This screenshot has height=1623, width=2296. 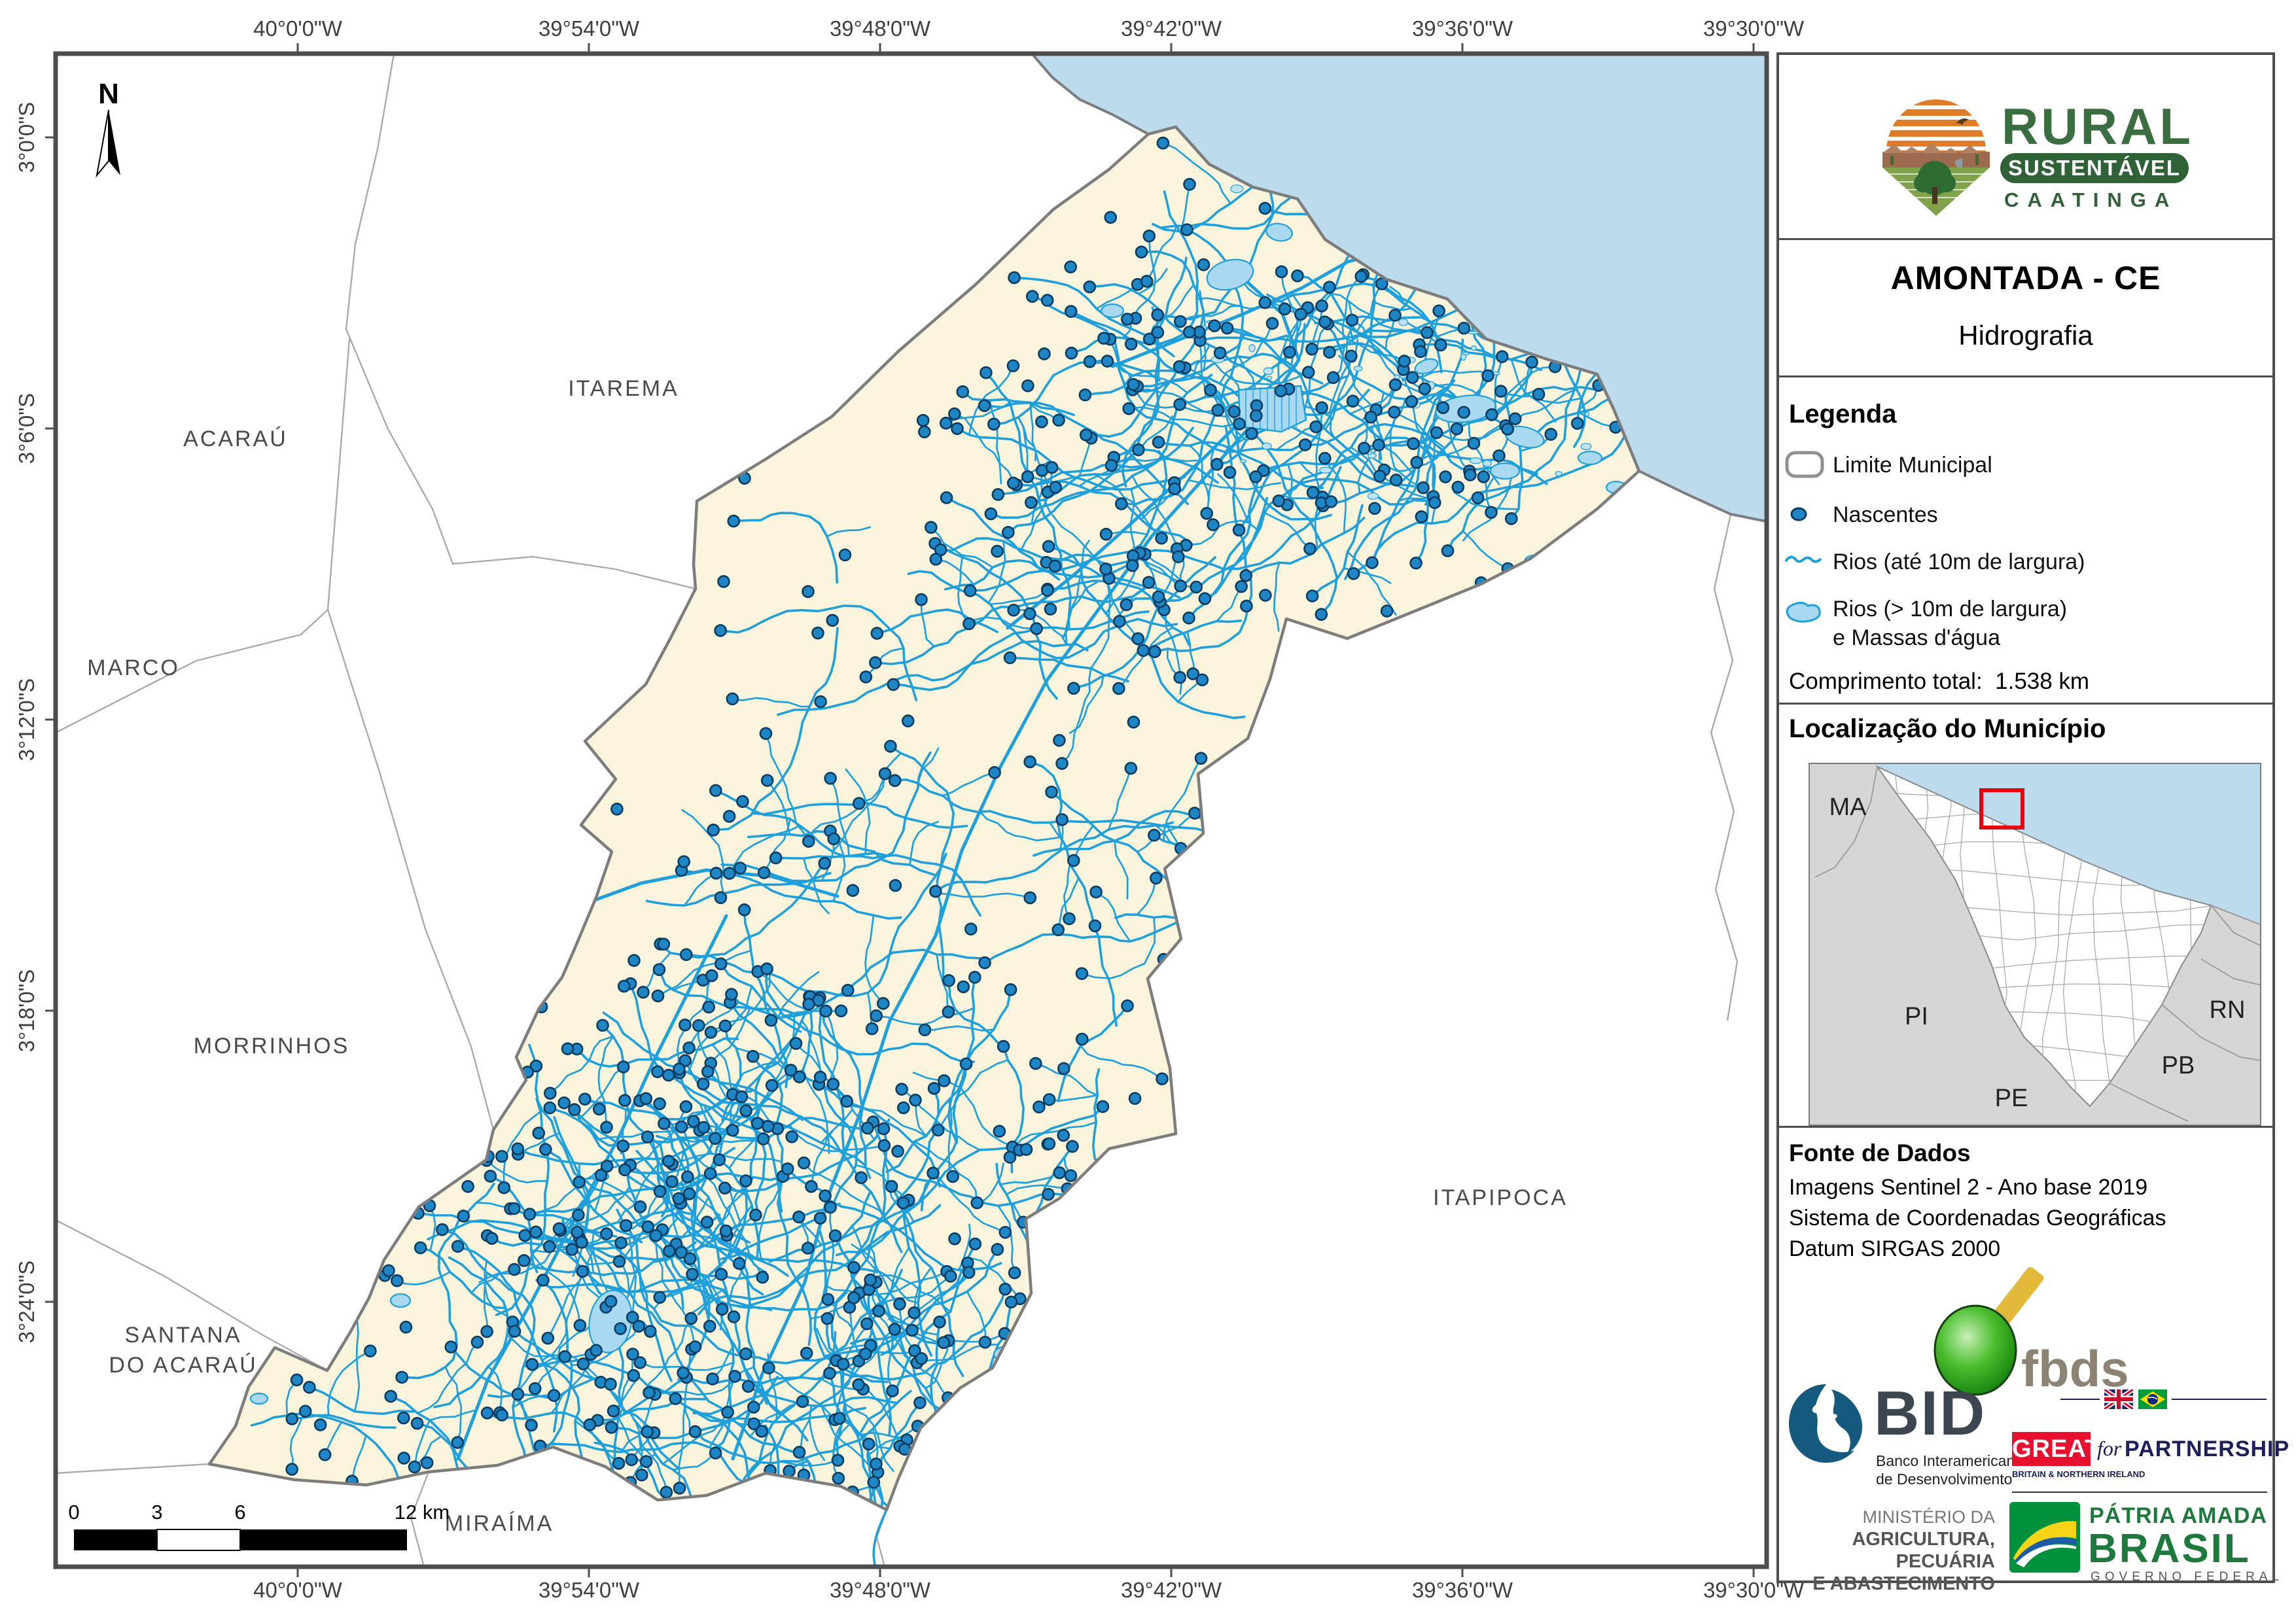 What do you see at coordinates (1930, 1413) in the screenshot?
I see `bid-text: BID` at bounding box center [1930, 1413].